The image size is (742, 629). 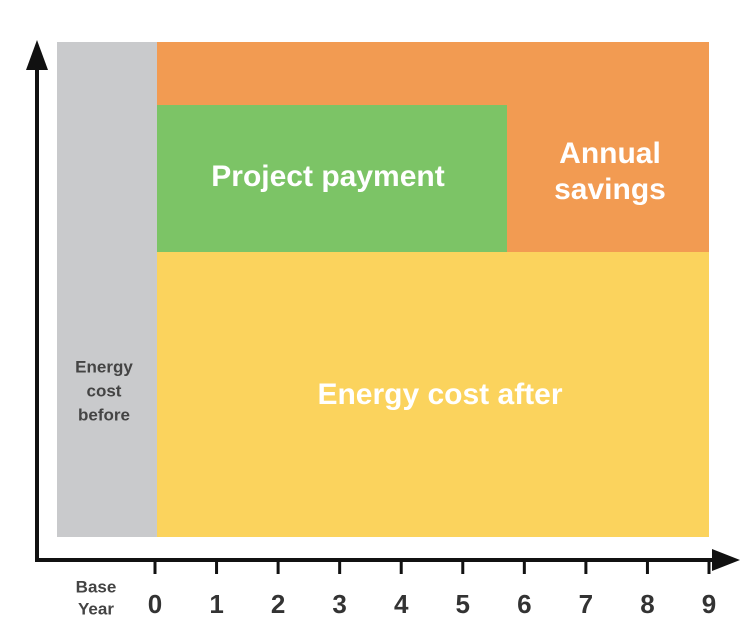 What do you see at coordinates (37, 55) in the screenshot?
I see `y-arrow` at bounding box center [37, 55].